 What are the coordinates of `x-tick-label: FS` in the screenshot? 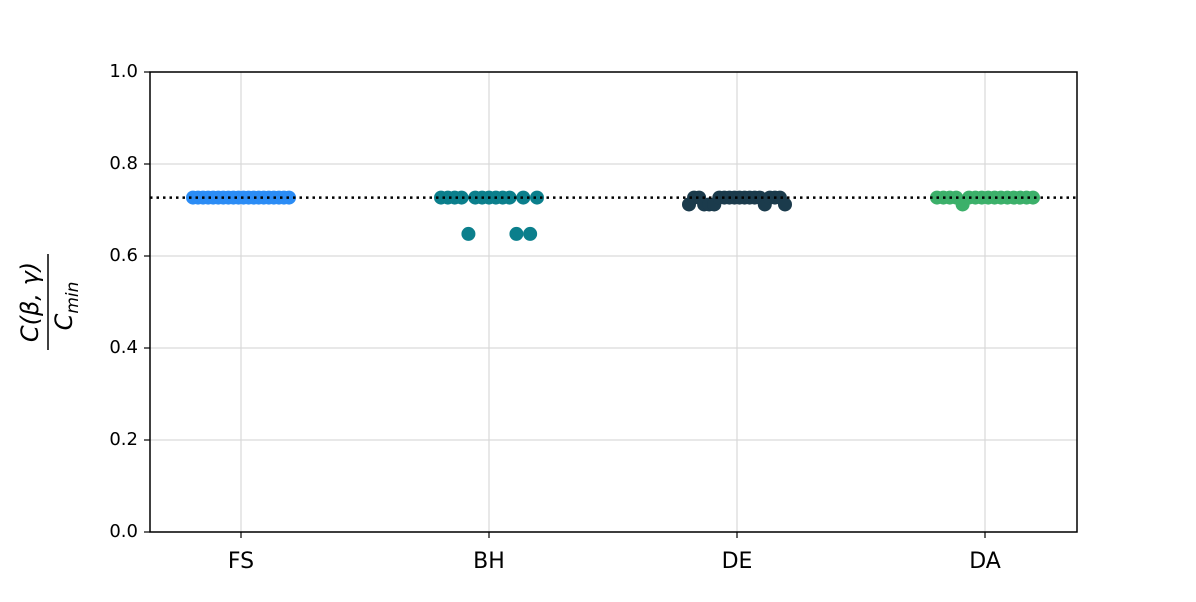 It's located at (241, 561).